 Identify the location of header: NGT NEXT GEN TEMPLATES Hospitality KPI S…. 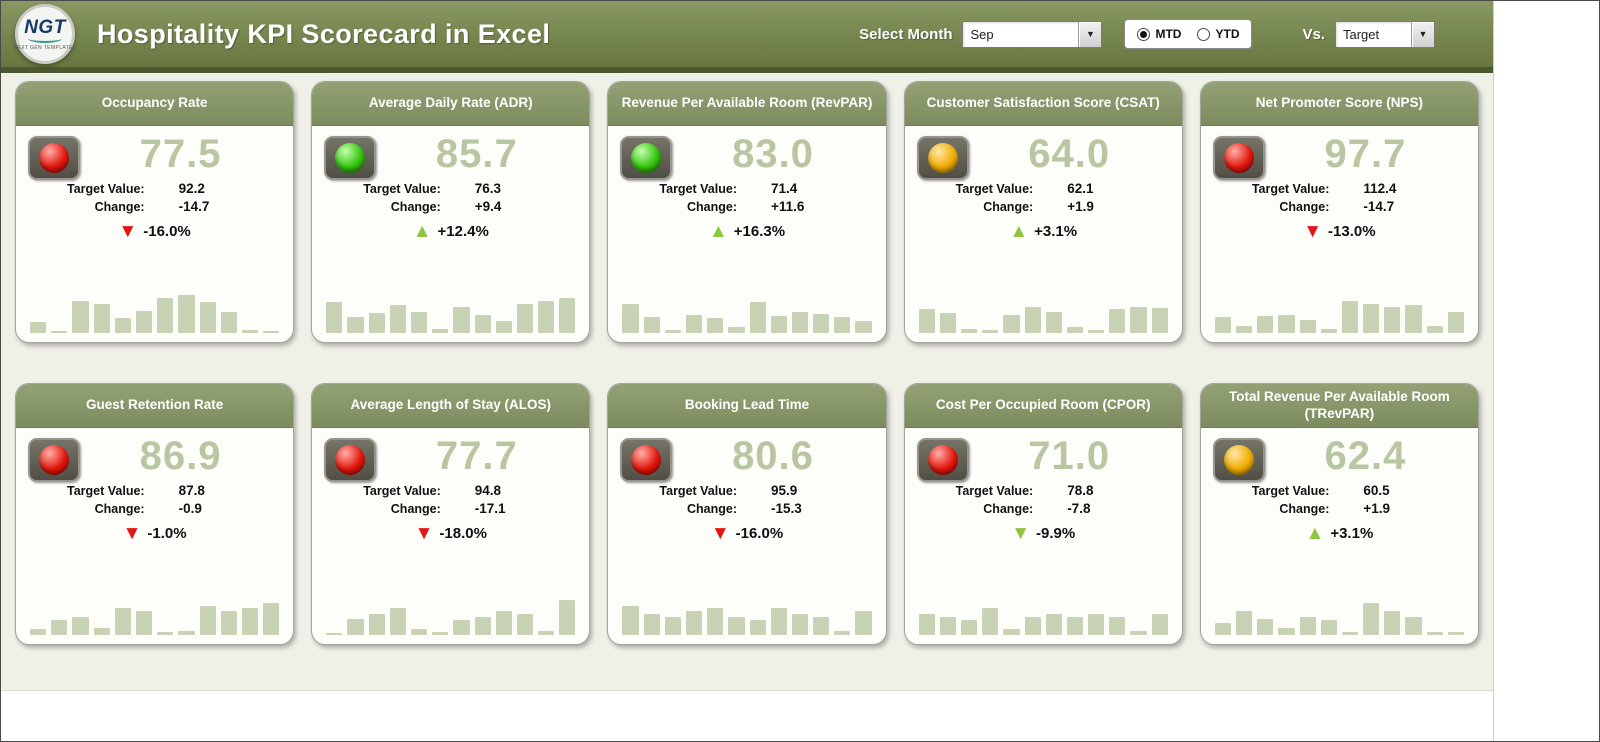
(747, 37).